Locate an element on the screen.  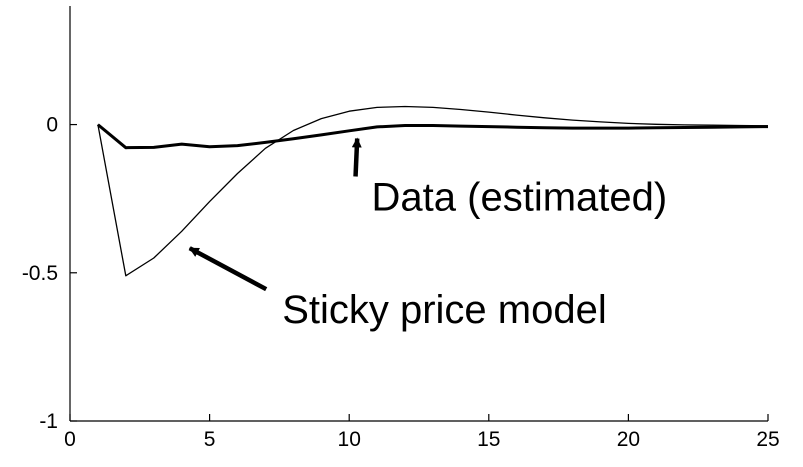
x-tick-label: 10 is located at coordinates (349, 439).